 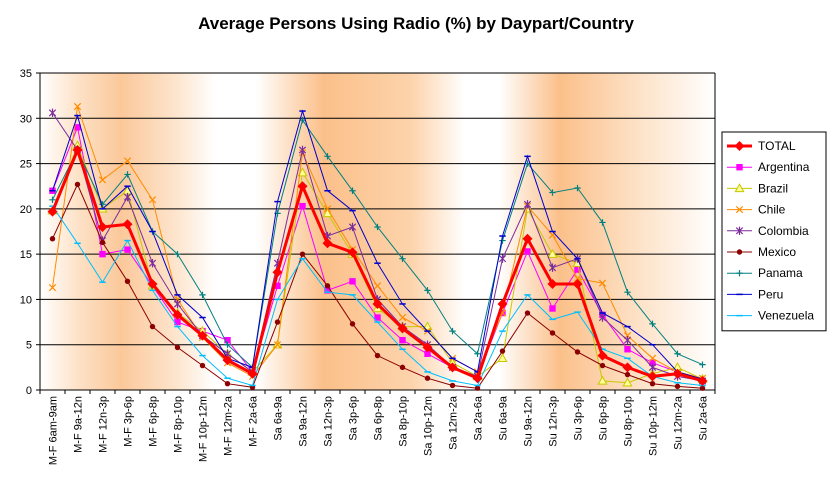 I want to click on x-tick-label: Su 12n-3p, so click(x=554, y=421).